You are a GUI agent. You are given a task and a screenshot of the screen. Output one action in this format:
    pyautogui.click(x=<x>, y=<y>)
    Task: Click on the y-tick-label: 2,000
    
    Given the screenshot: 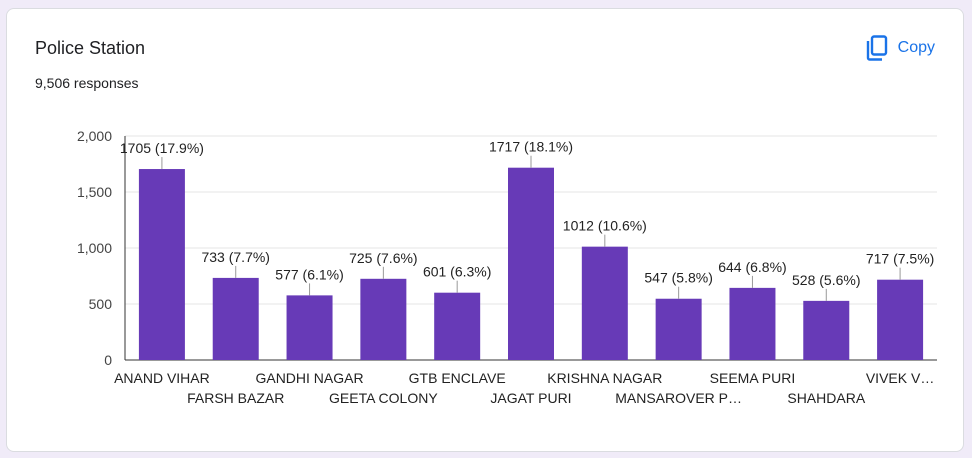 What is the action you would take?
    pyautogui.click(x=94, y=136)
    